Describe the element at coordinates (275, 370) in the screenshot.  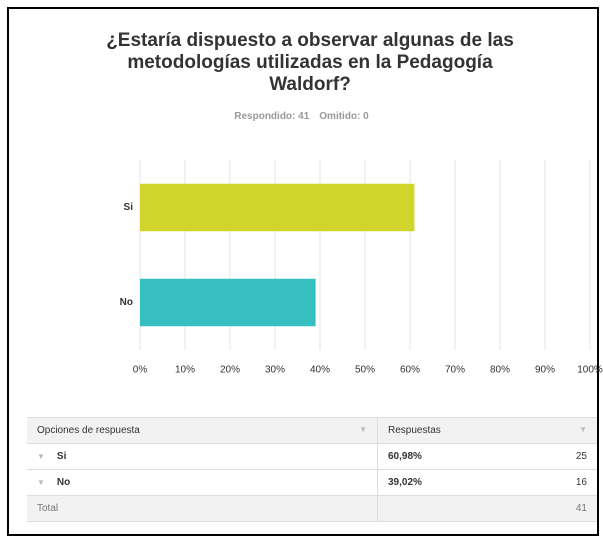
I see `x-tick-label: 30%` at that location.